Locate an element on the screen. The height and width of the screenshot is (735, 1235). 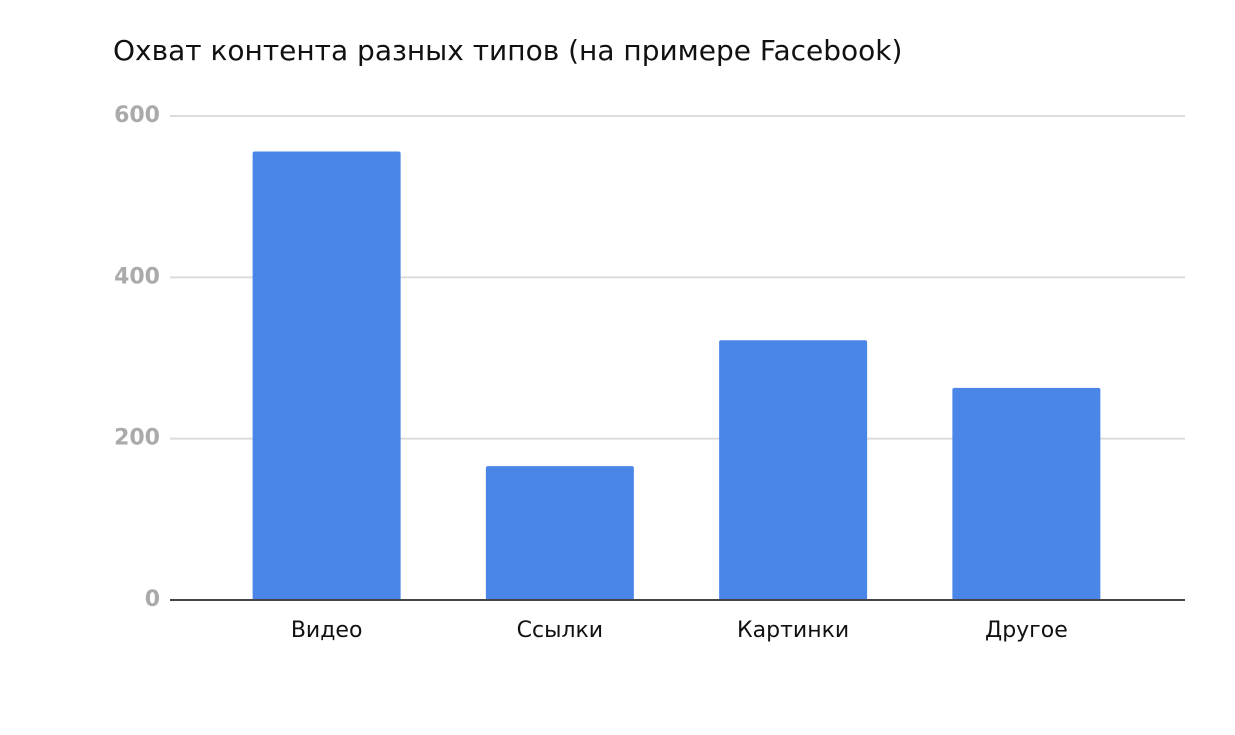
y-tick-label: 0 is located at coordinates (152, 599).